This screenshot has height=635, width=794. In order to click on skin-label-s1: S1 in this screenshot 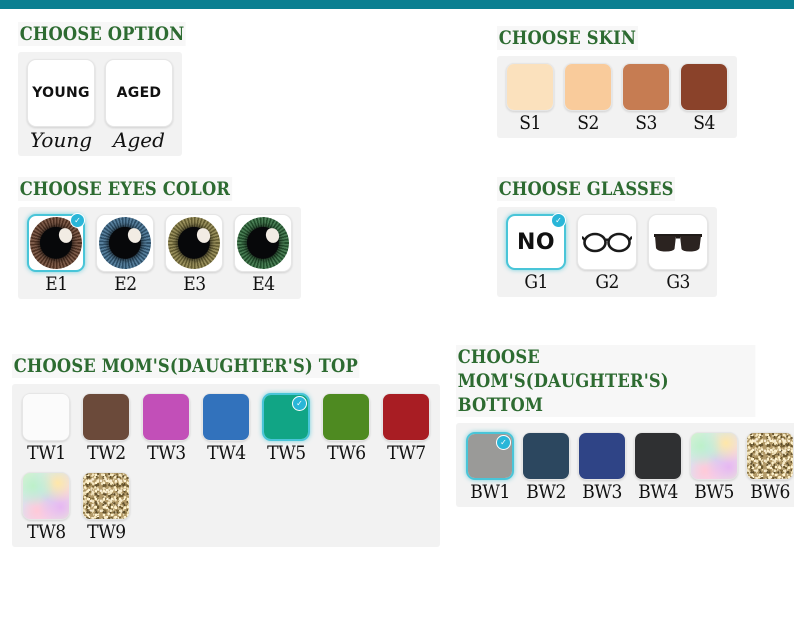, I will do `click(530, 123)`.